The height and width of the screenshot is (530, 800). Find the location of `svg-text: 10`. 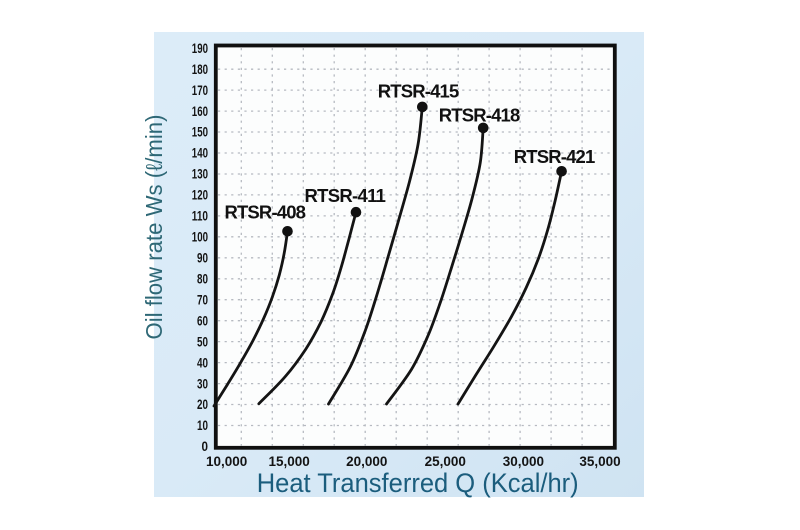

svg-text: 10 is located at coordinates (202, 425).